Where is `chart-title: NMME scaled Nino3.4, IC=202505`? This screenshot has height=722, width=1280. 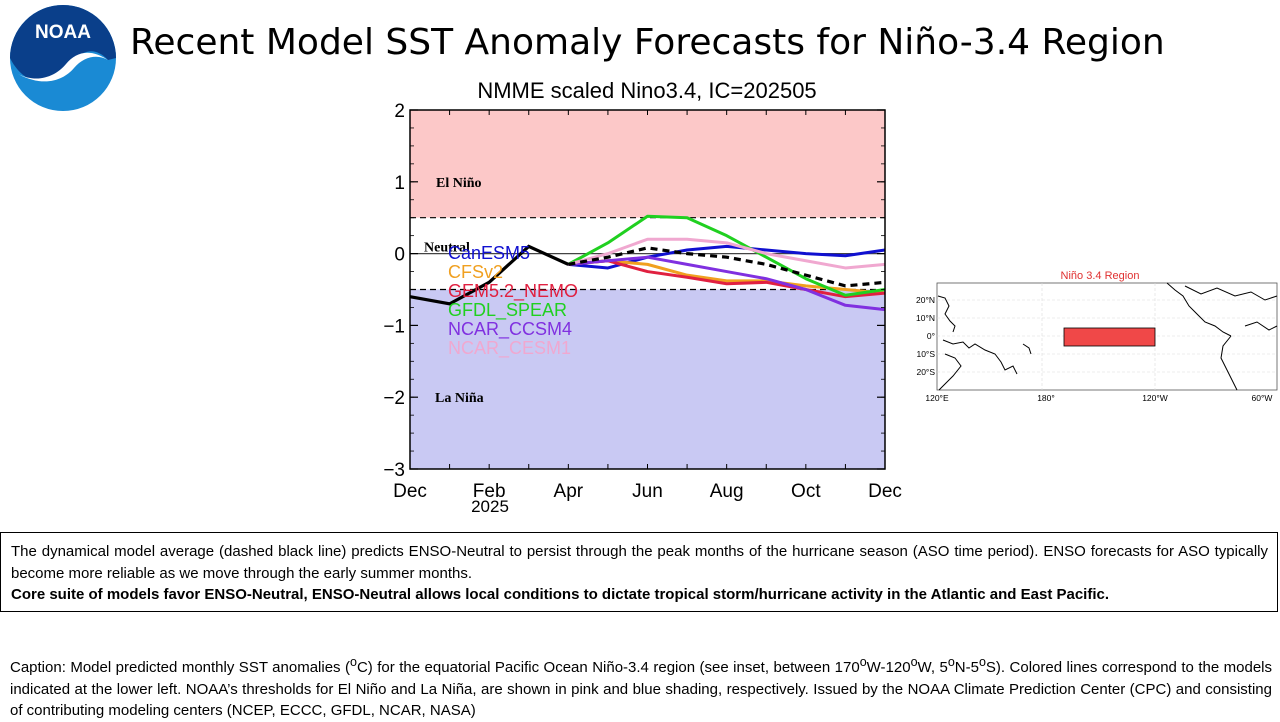
chart-title: NMME scaled Nino3.4, IC=202505 is located at coordinates (646, 90).